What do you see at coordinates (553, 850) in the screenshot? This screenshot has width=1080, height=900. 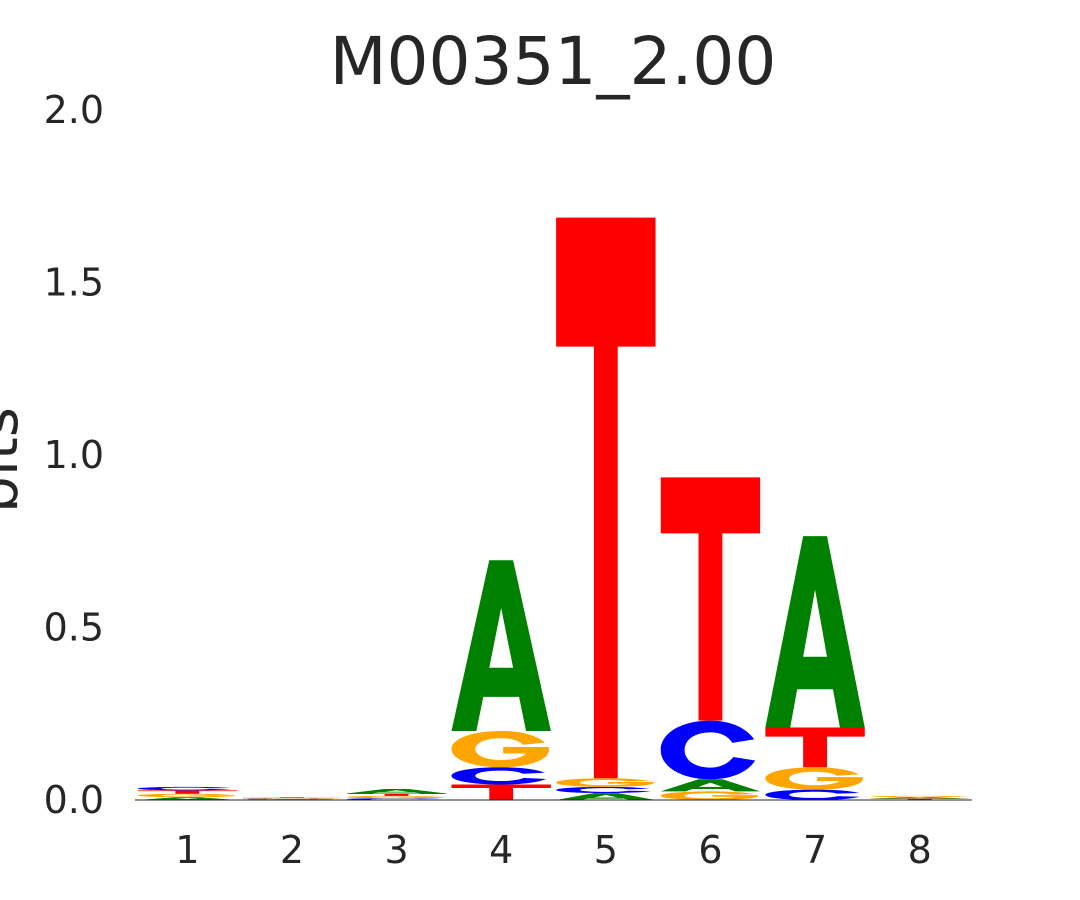 I see `x-axis-ticks: 1 2 3 4 5 6 7 8` at bounding box center [553, 850].